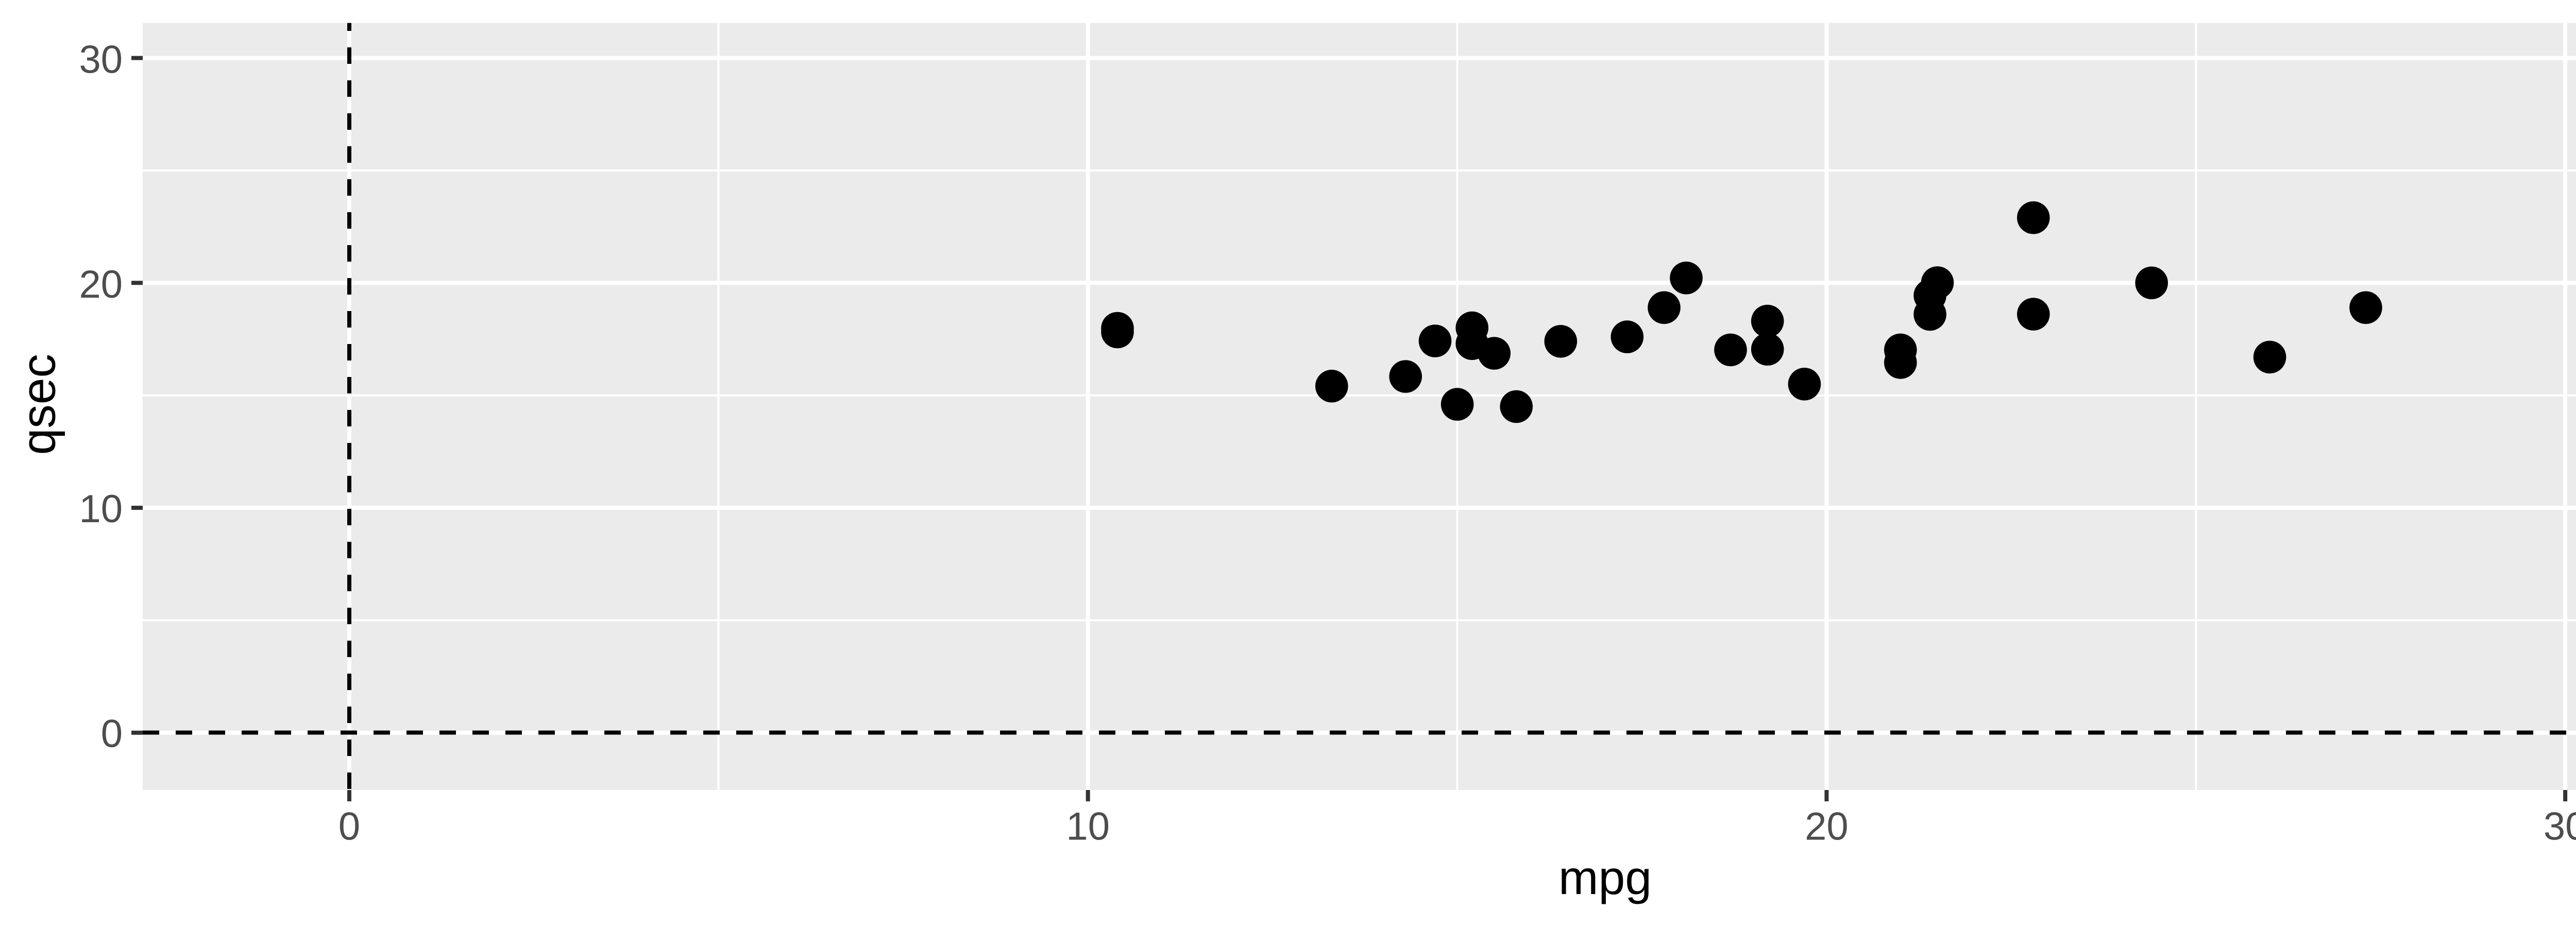  Describe the element at coordinates (38, 404) in the screenshot. I see `svg-text: qsec` at that location.